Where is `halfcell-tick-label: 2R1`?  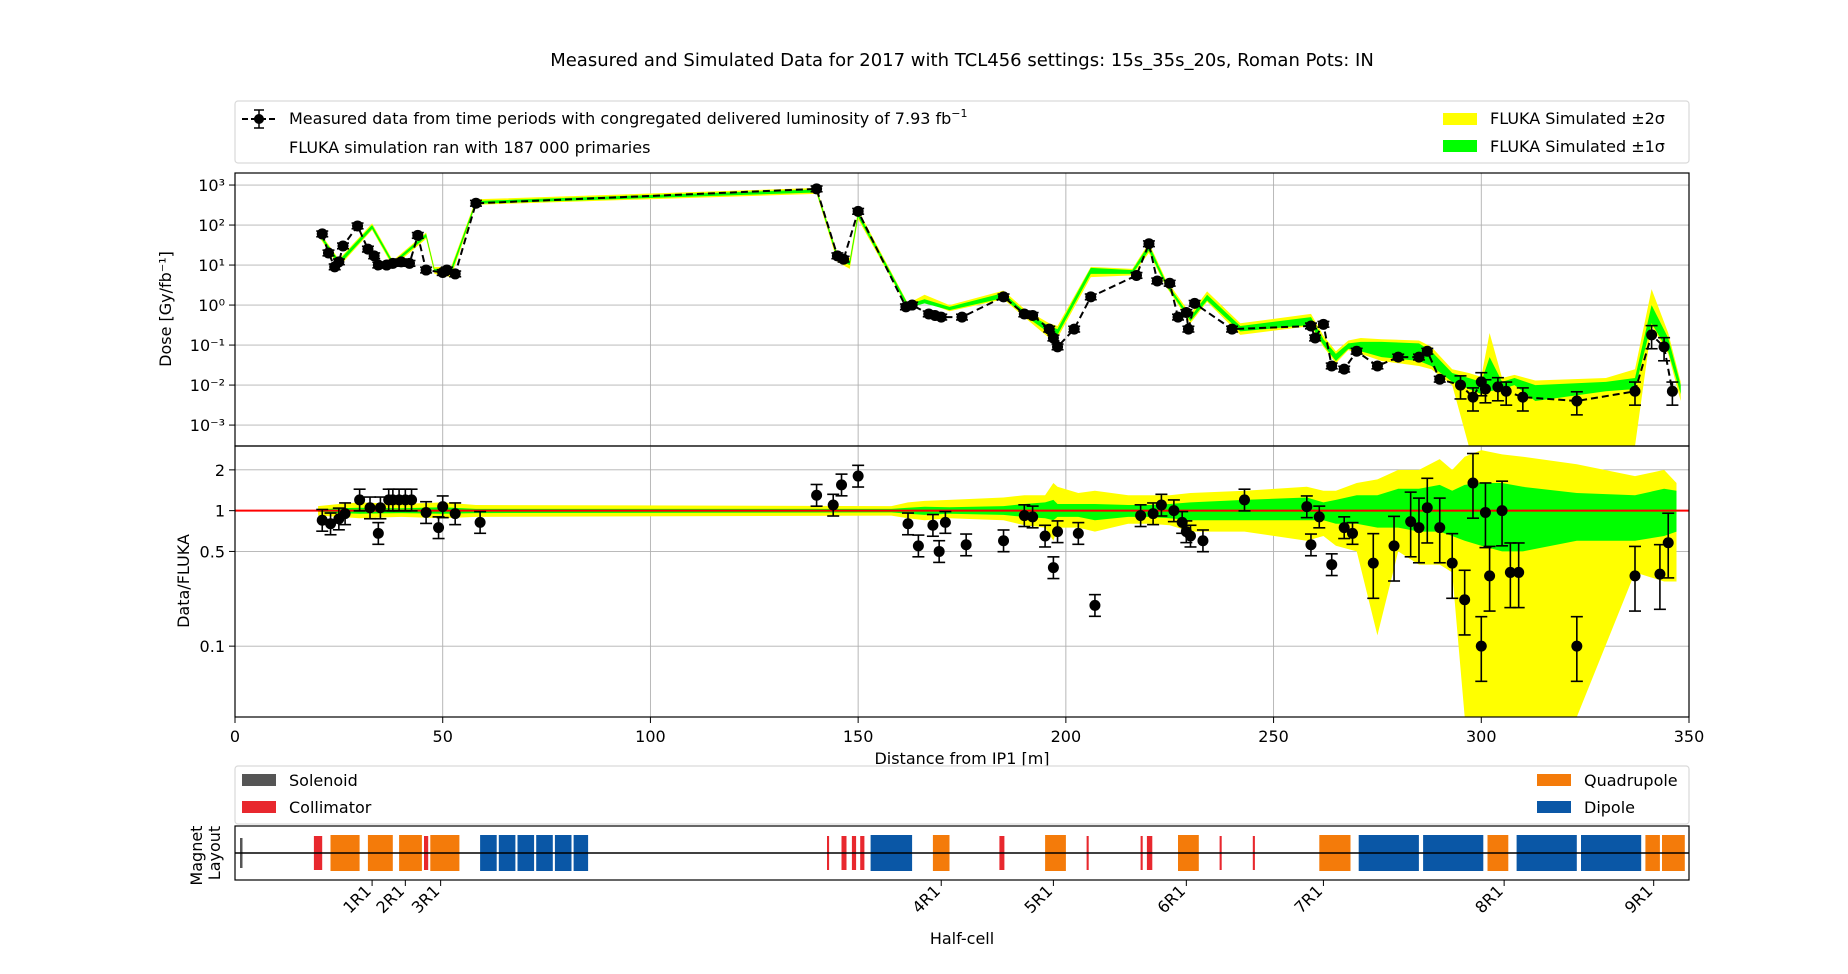 halfcell-tick-label: 2R1 is located at coordinates (390, 899).